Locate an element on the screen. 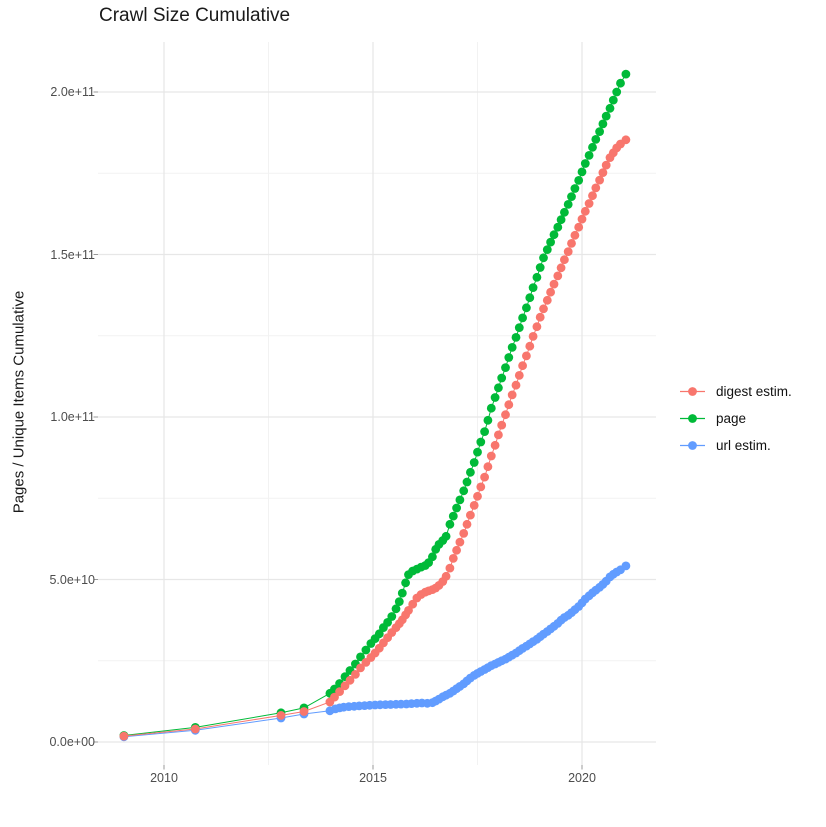  x-tick-label: 2020 is located at coordinates (582, 778).